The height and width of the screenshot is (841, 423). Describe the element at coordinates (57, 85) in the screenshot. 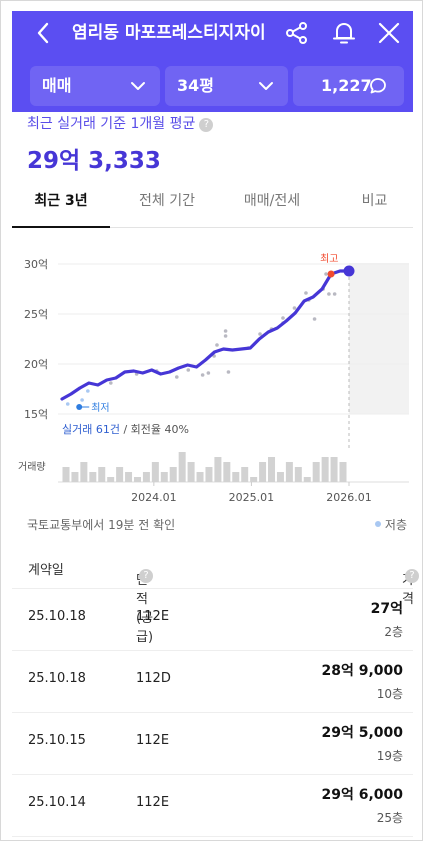

I see `deal-type-value: 매매` at that location.